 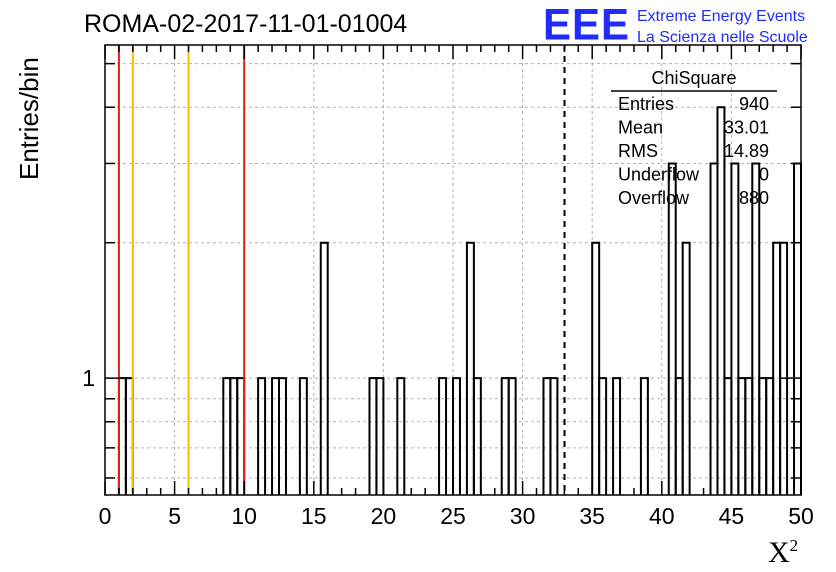 What do you see at coordinates (801, 516) in the screenshot?
I see `x-tick-label: 50` at bounding box center [801, 516].